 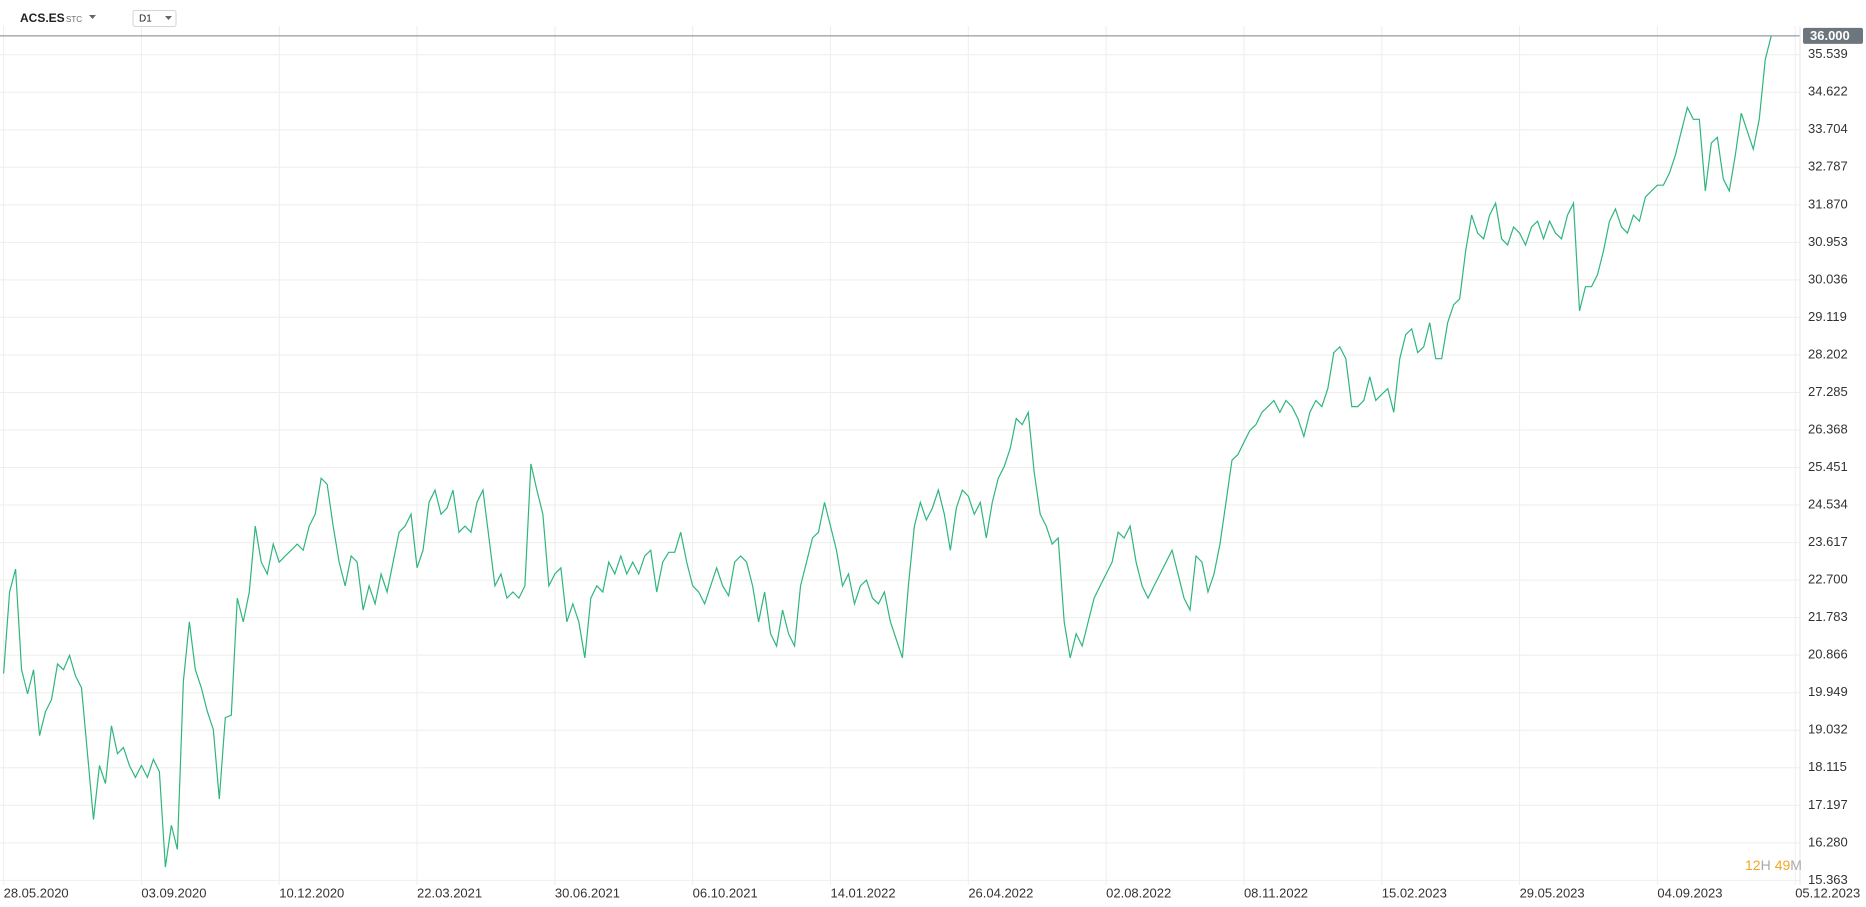 What do you see at coordinates (1276, 892) in the screenshot?
I see `x-tick-label: 08.11.2022` at bounding box center [1276, 892].